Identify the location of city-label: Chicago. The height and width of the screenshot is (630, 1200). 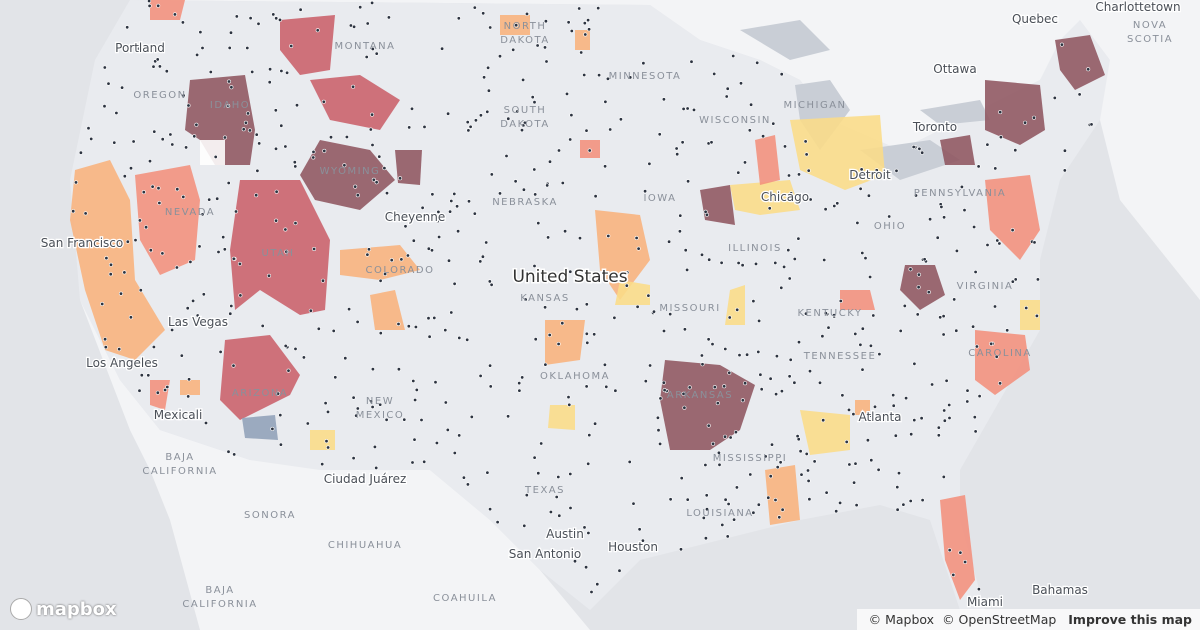
(785, 197).